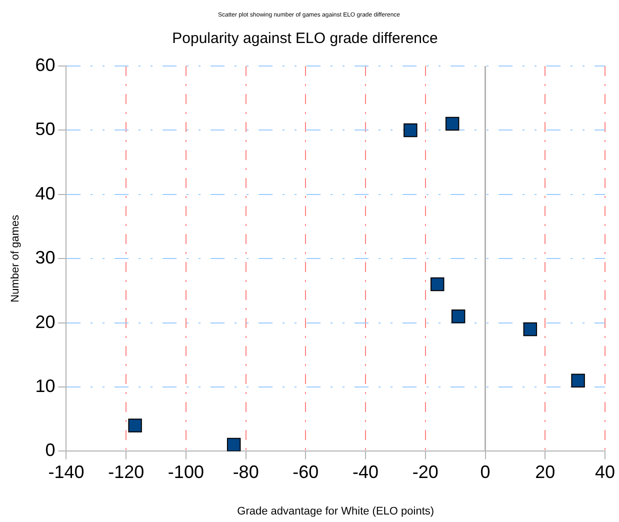 The image size is (619, 522). I want to click on x-tick-label: 40, so click(605, 472).